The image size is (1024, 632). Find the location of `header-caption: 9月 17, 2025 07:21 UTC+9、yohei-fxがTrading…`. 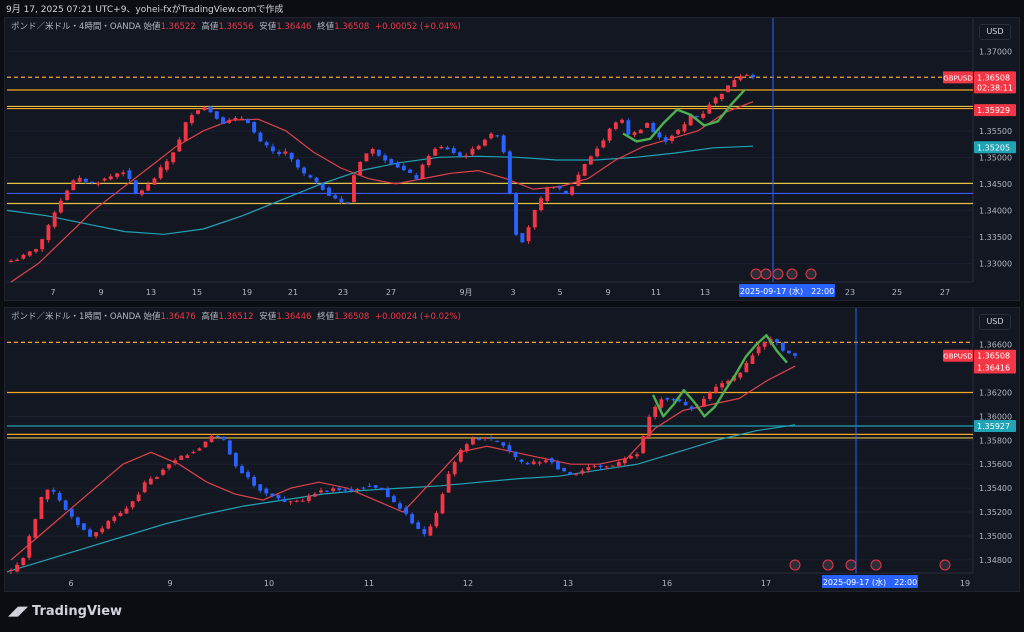

header-caption: 9月 17, 2025 07:21 UTC+9、yohei-fxがTrading… is located at coordinates (145, 10).